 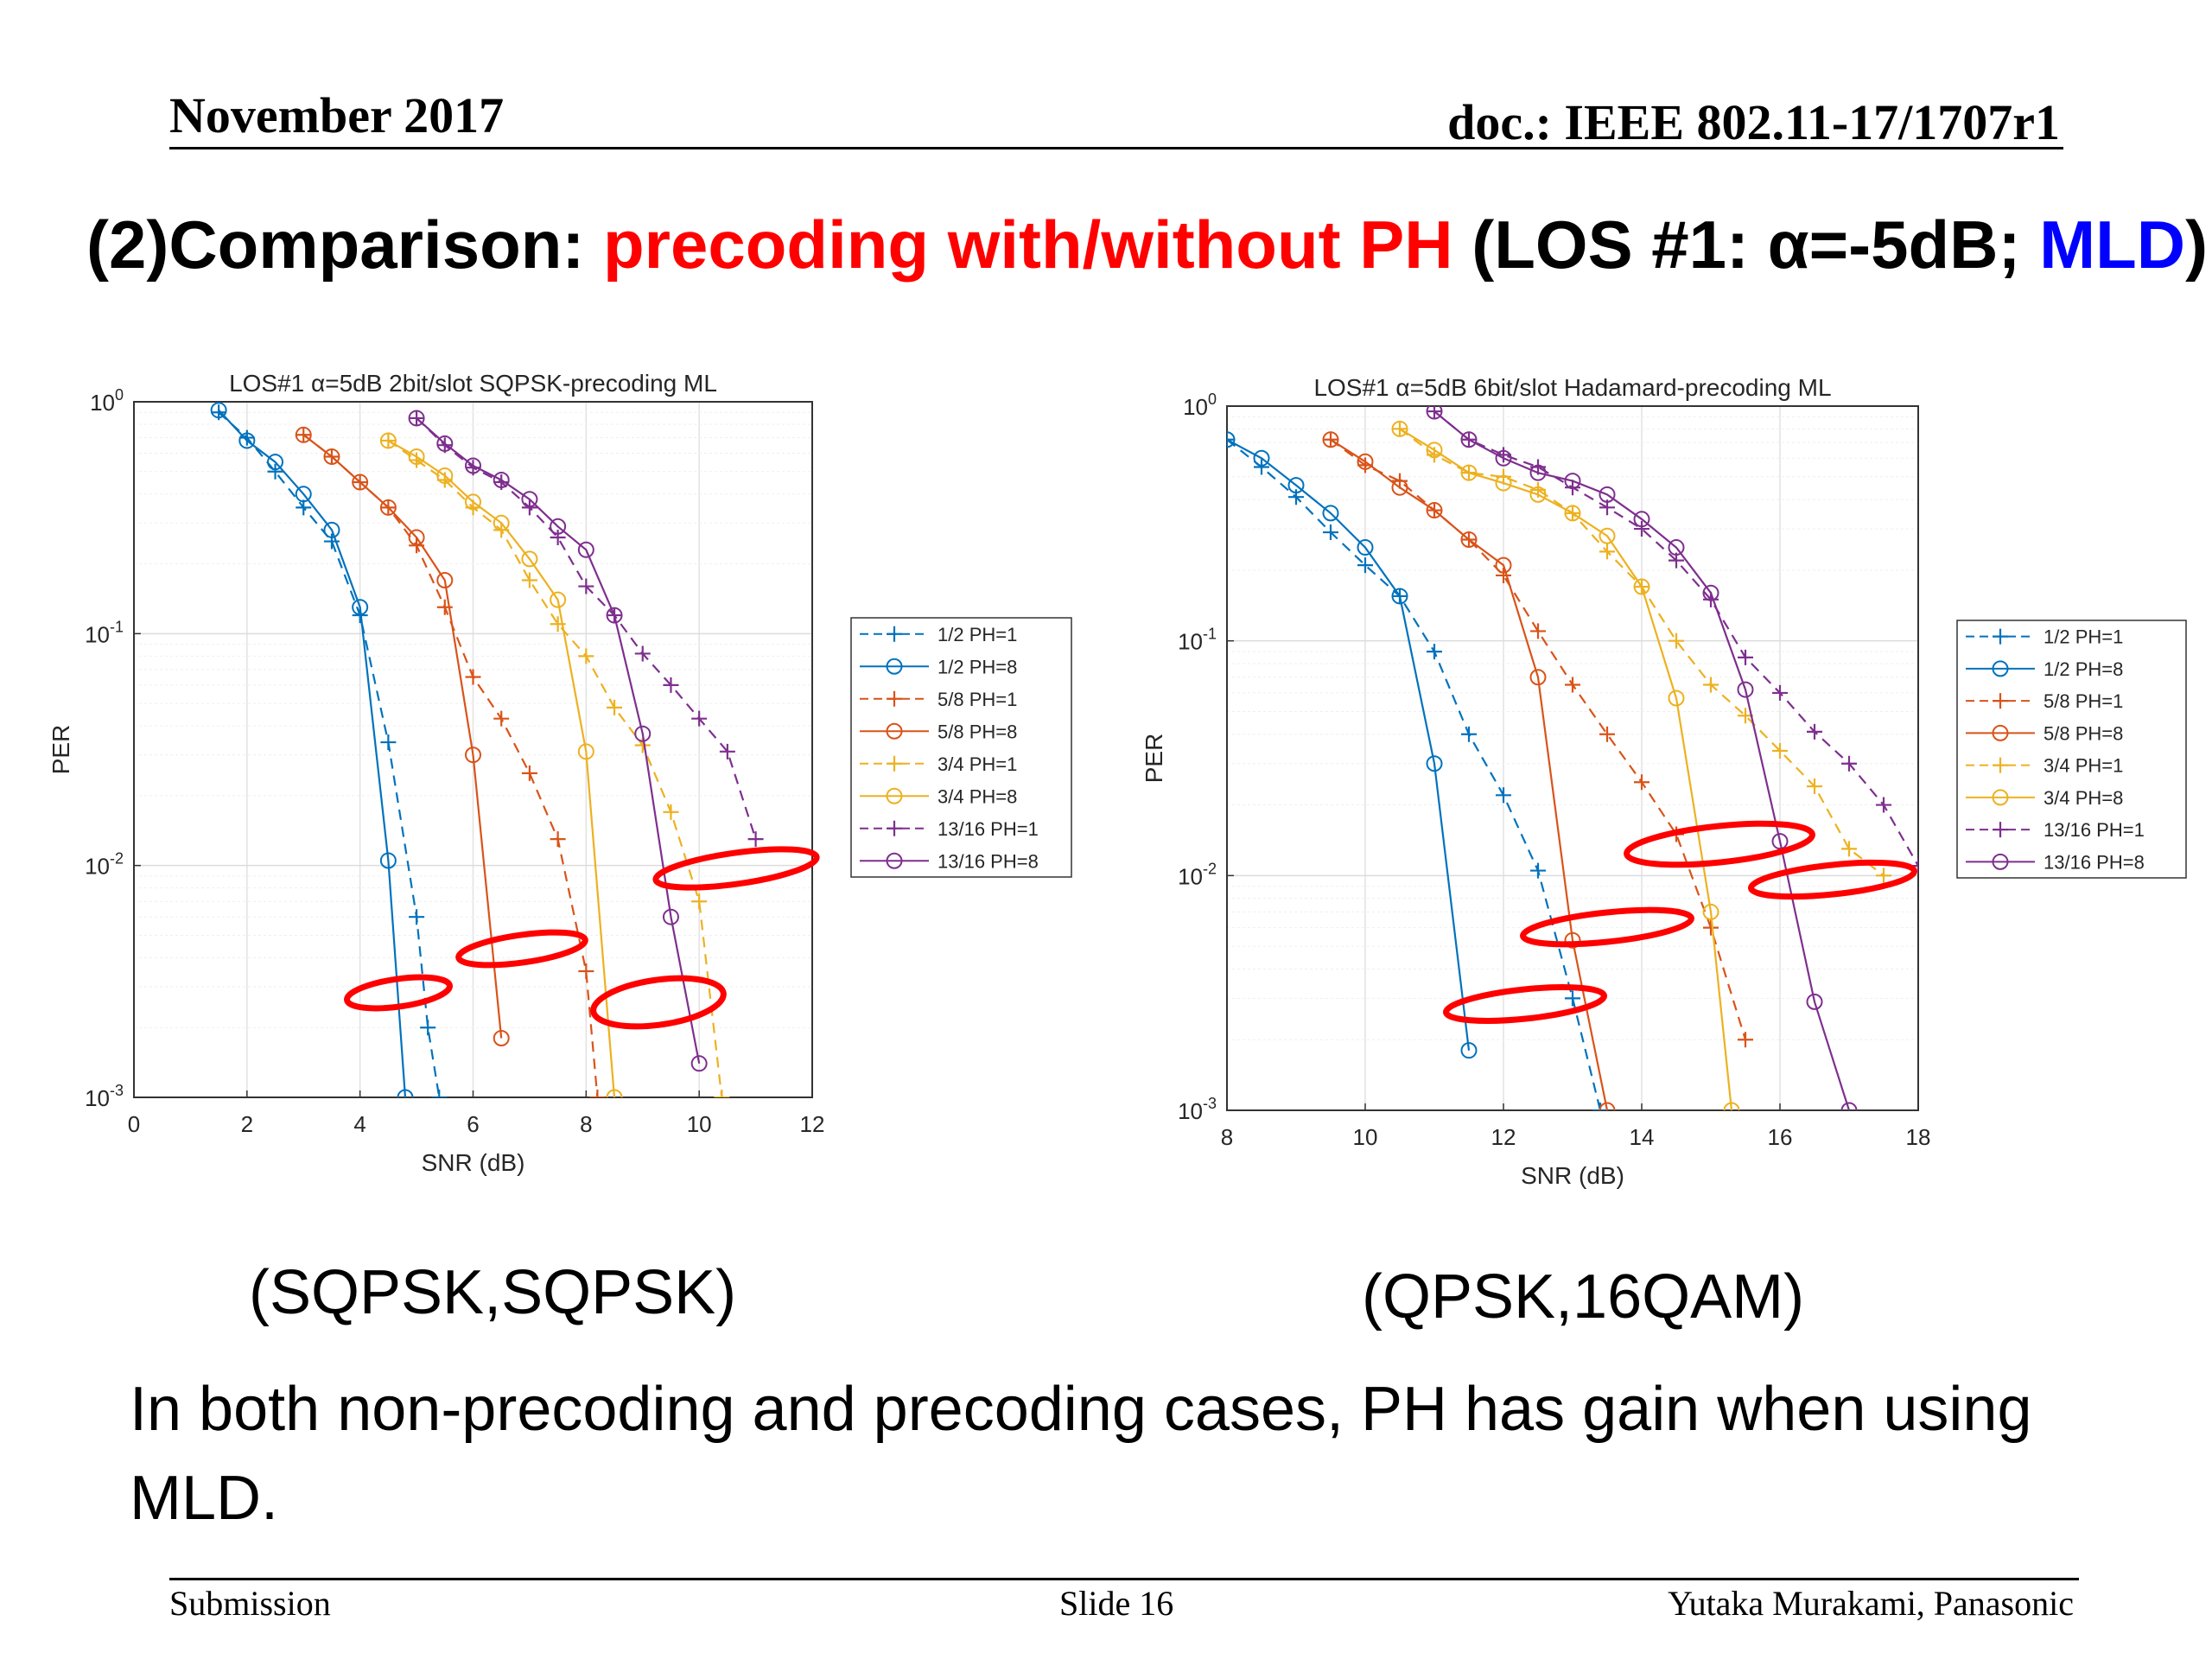 What do you see at coordinates (2112, 245) in the screenshot?
I see `title-mld: MLD` at bounding box center [2112, 245].